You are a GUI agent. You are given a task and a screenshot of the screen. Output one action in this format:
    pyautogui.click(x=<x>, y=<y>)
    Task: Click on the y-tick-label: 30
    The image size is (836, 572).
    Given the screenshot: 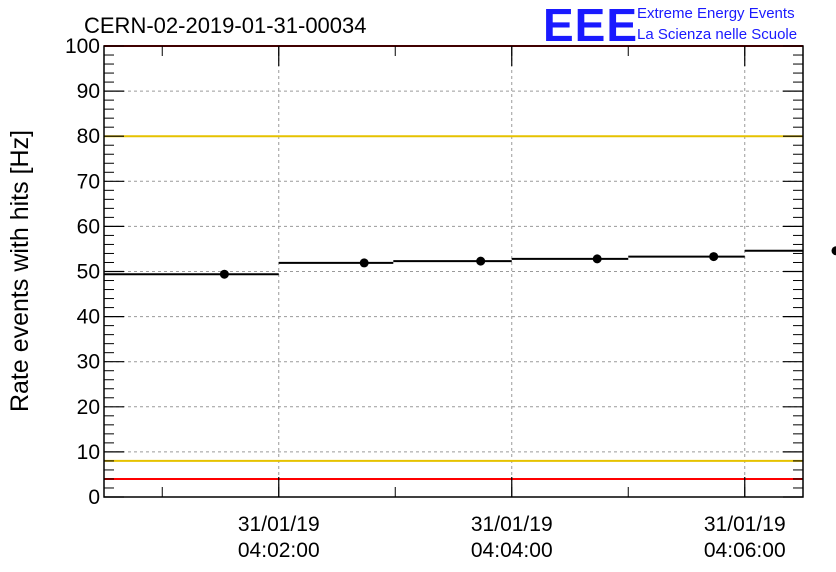 What is the action you would take?
    pyautogui.click(x=88, y=362)
    